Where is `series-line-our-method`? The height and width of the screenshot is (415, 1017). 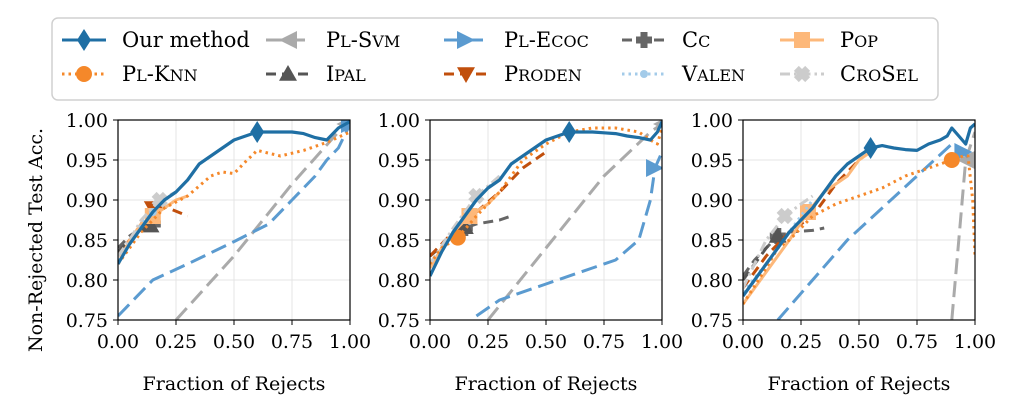 series-line-our-method is located at coordinates (546, 198).